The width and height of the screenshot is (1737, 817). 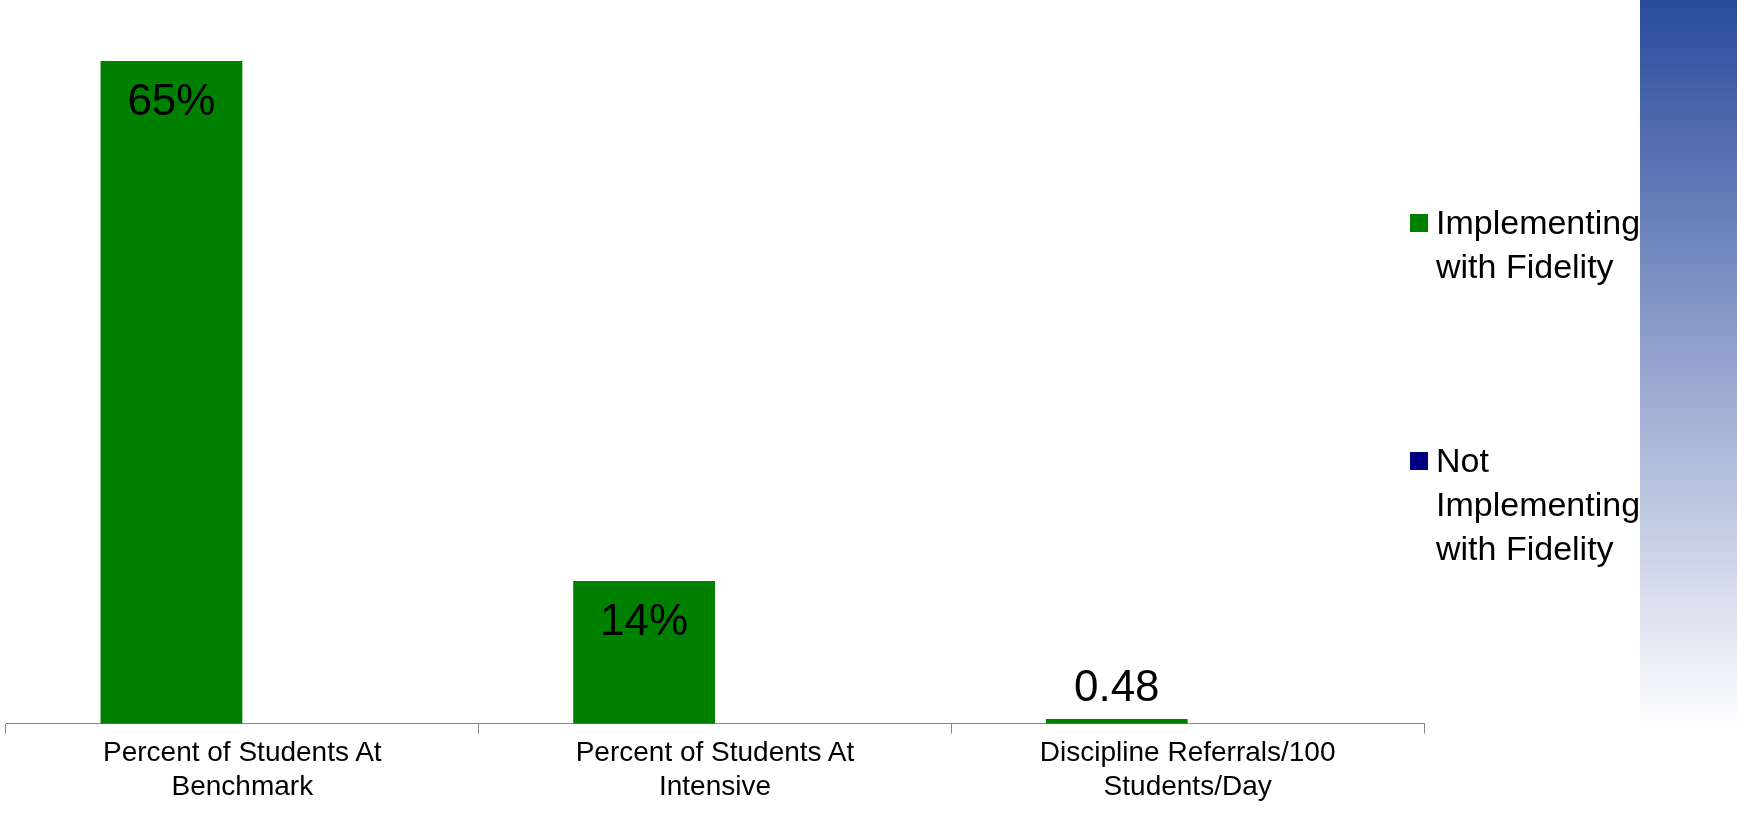 What do you see at coordinates (1538, 504) in the screenshot?
I see `legend-label: Not Implementing with Fidelity` at bounding box center [1538, 504].